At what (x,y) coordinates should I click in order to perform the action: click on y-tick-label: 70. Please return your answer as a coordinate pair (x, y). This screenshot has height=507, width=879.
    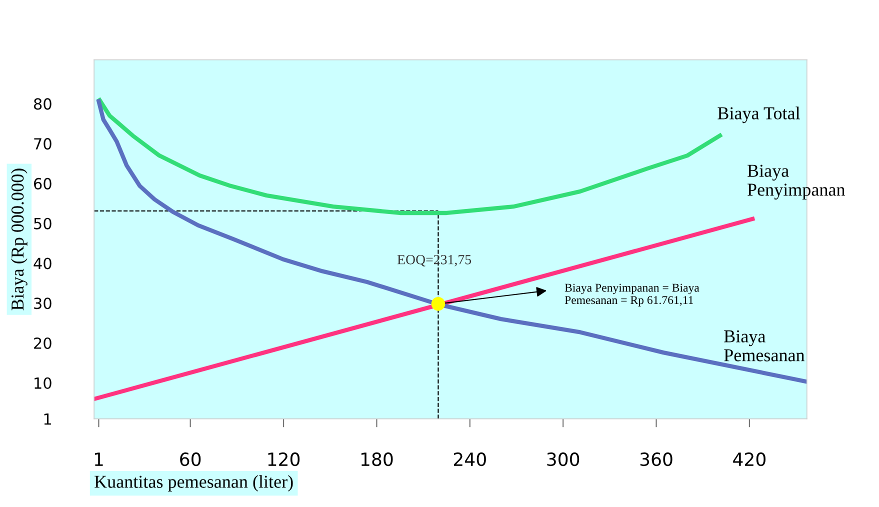
    Looking at the image, I should click on (43, 144).